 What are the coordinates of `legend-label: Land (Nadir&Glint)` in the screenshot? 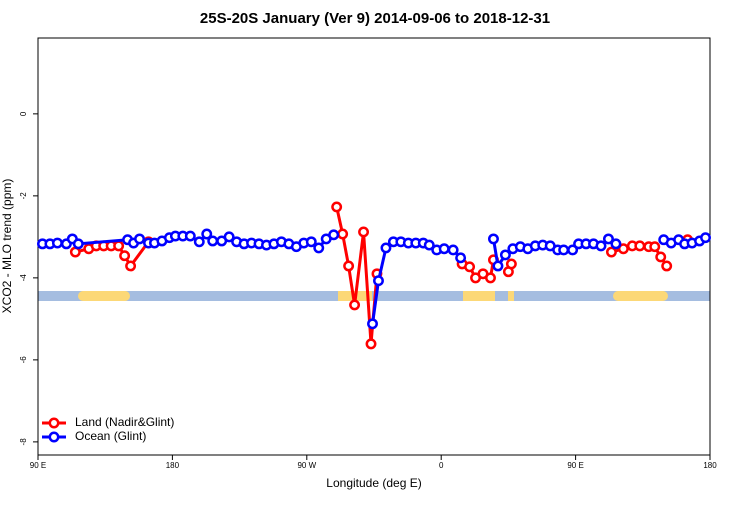 It's located at (124, 422).